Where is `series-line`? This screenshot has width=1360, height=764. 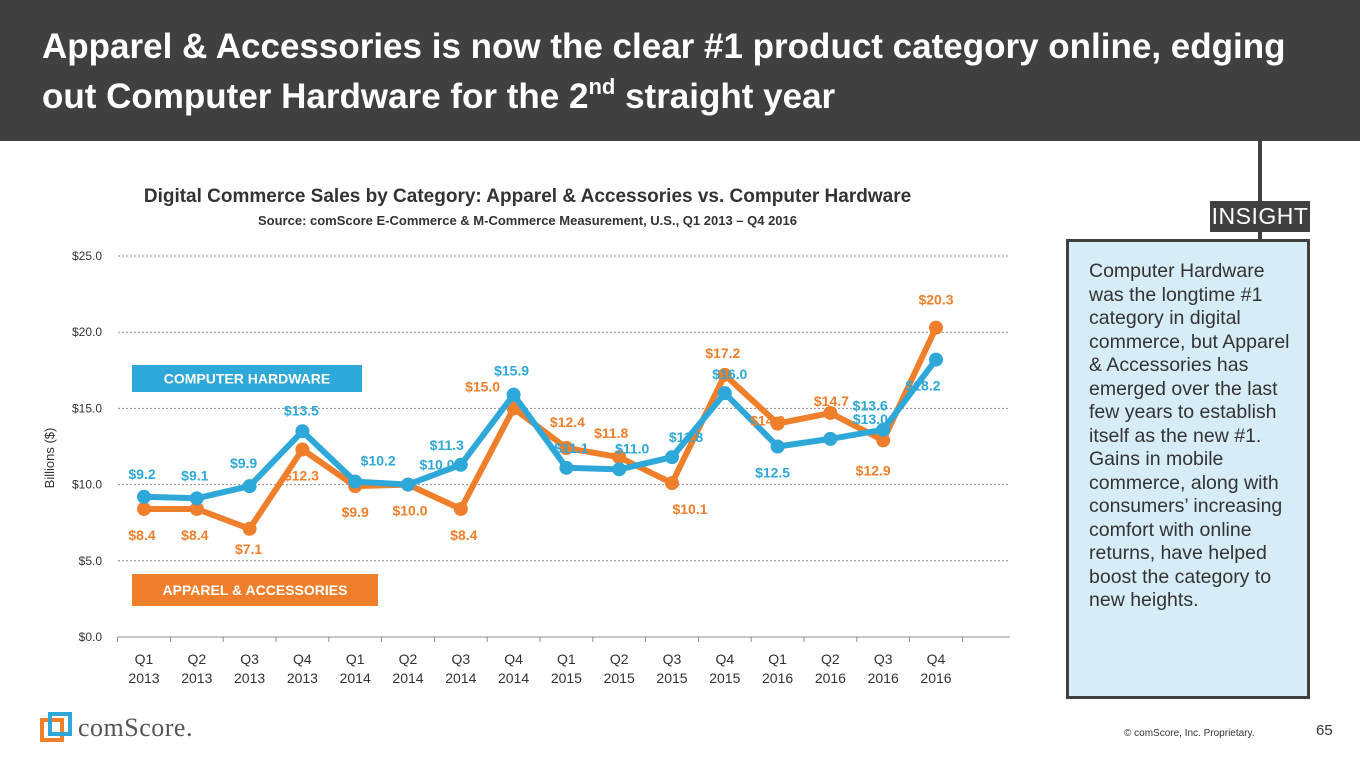
series-line is located at coordinates (541, 429).